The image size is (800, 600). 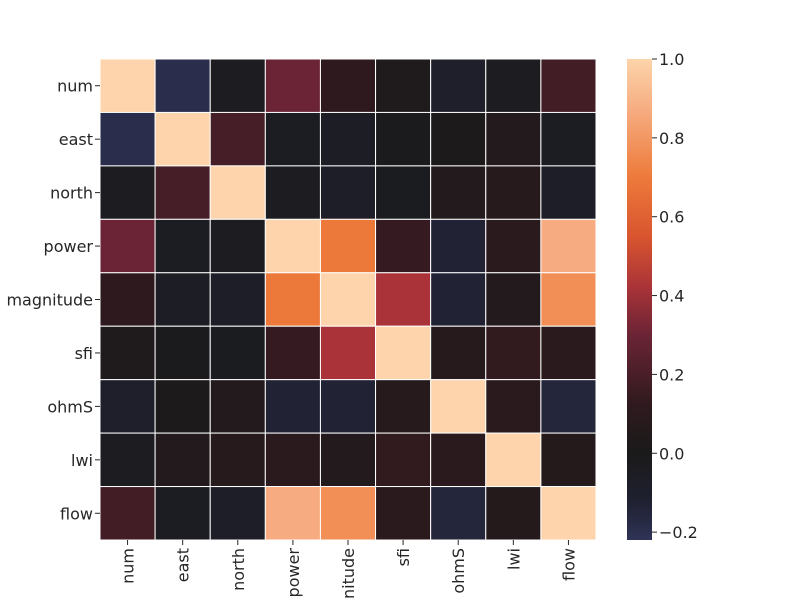 What do you see at coordinates (568, 139) in the screenshot?
I see `heatmap-cell-east-flow` at bounding box center [568, 139].